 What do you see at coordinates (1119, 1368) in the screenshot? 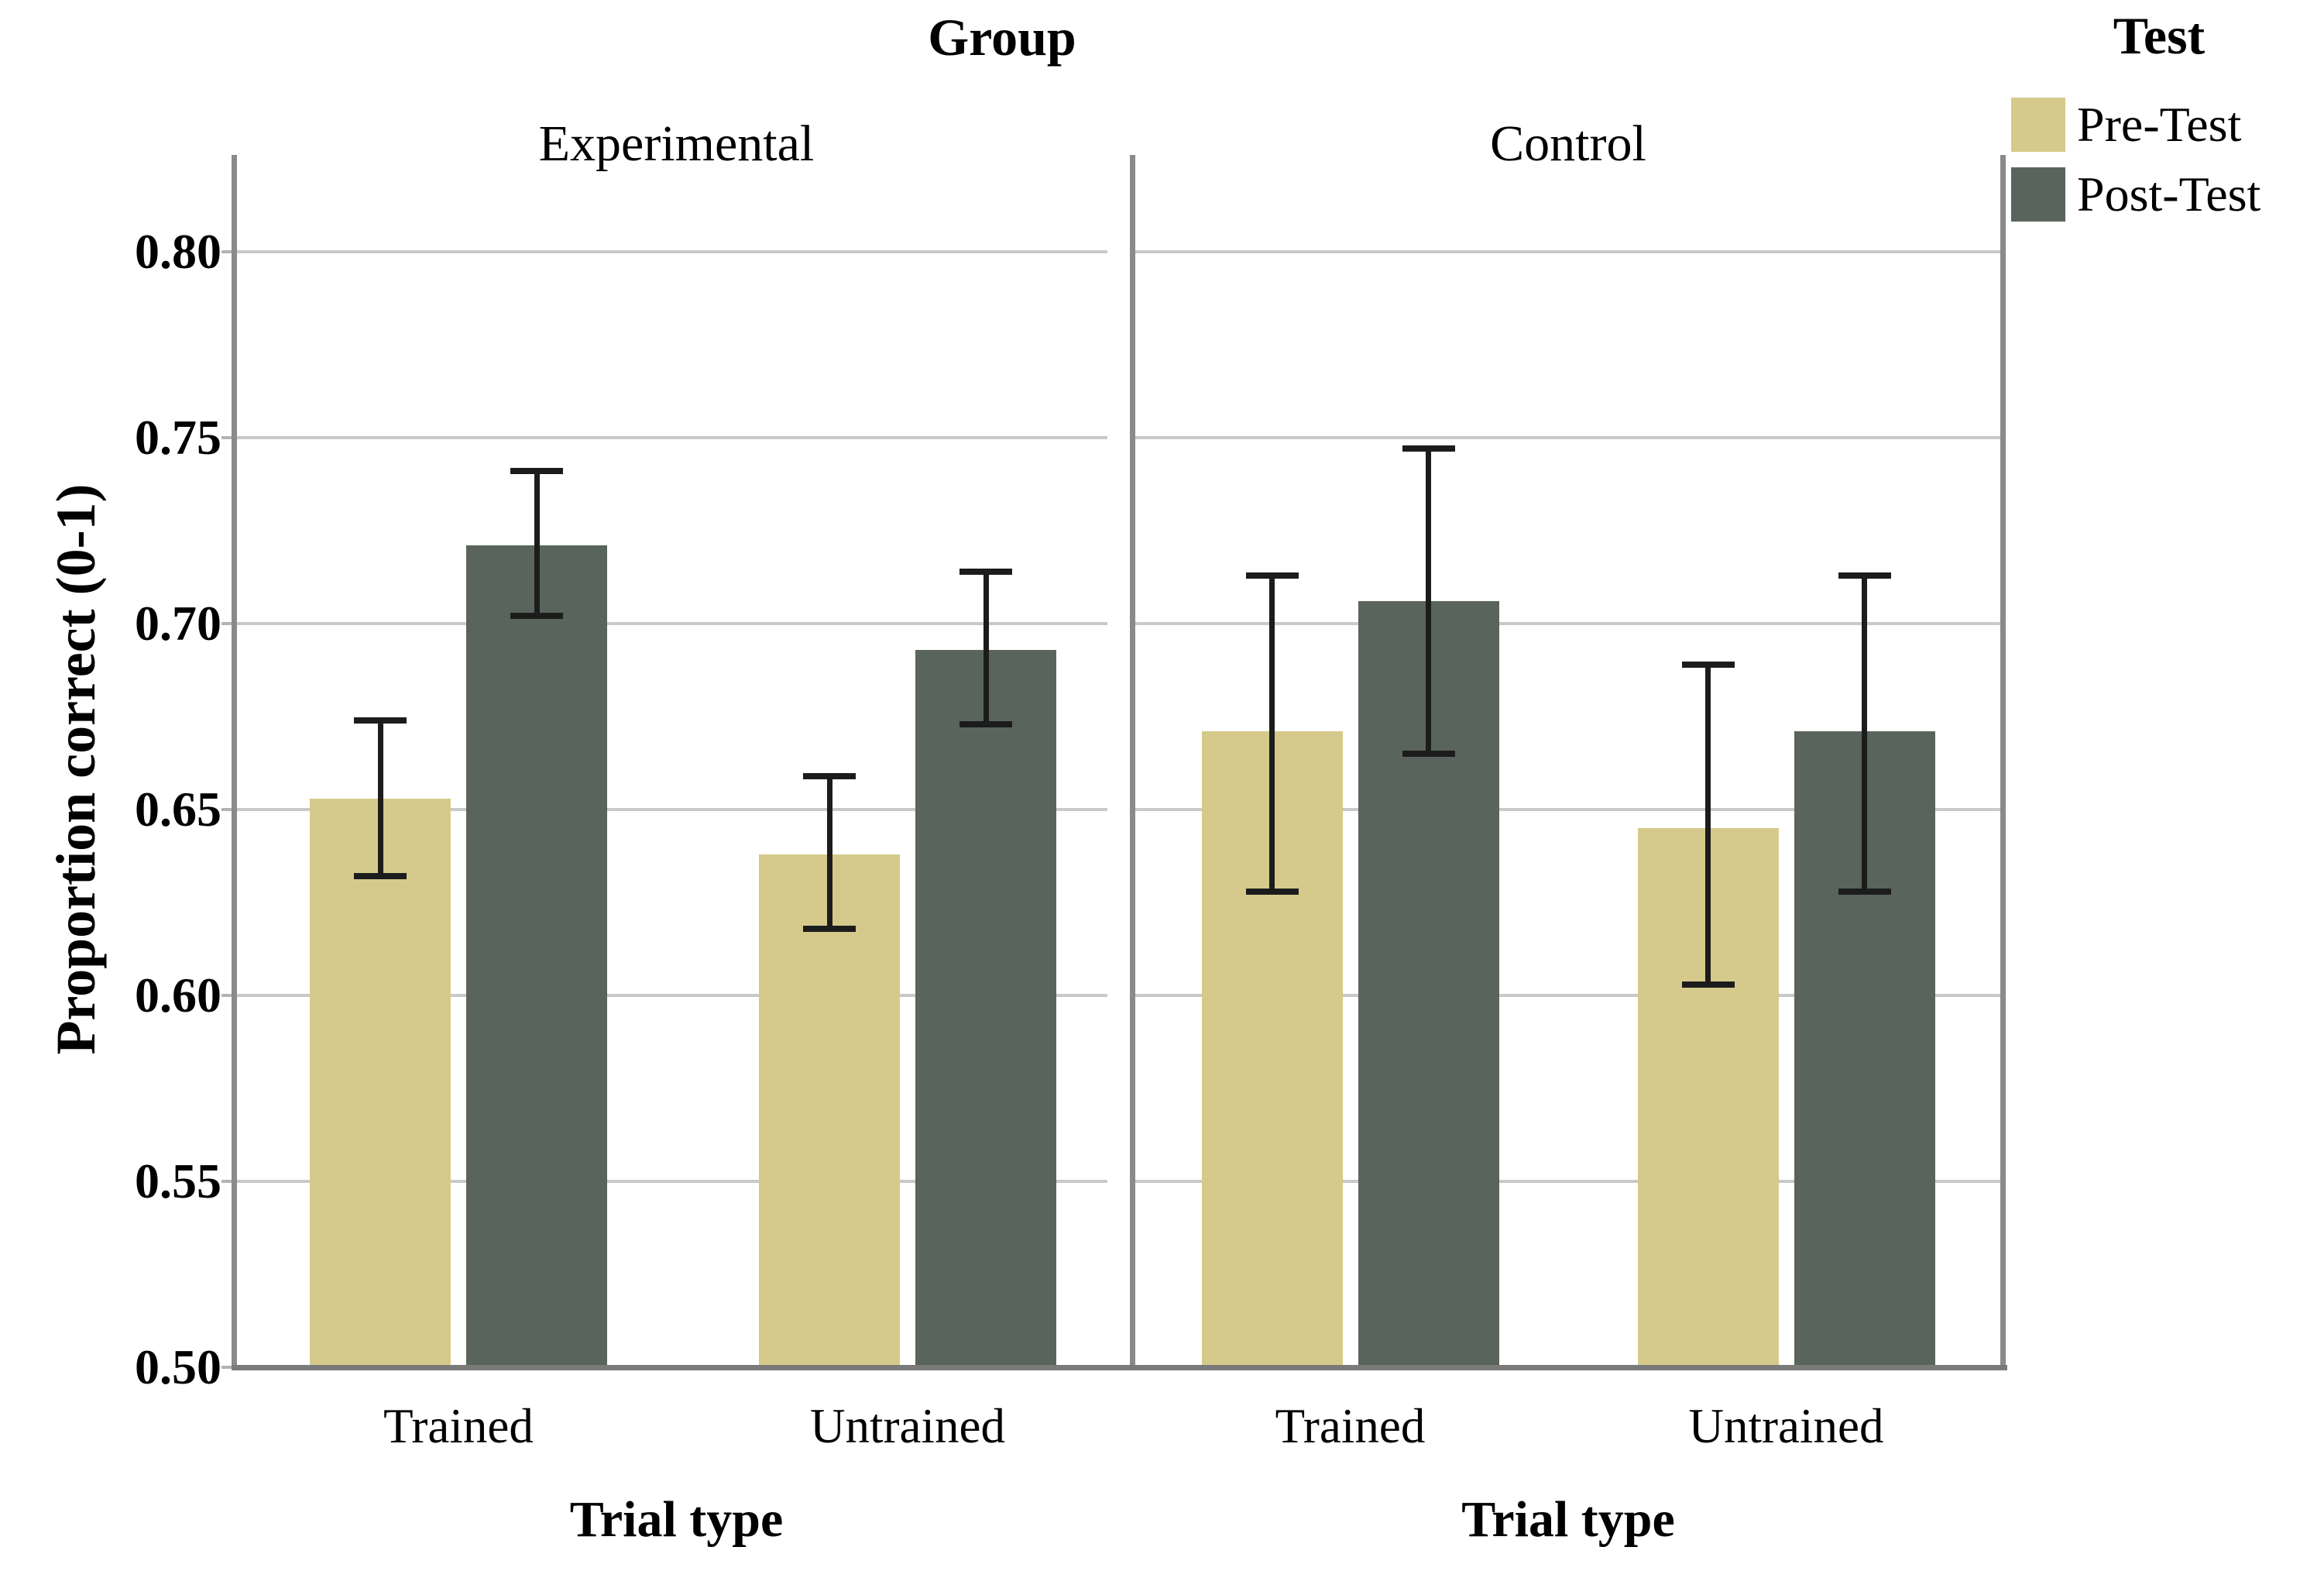
I see `x-axis-line` at bounding box center [1119, 1368].